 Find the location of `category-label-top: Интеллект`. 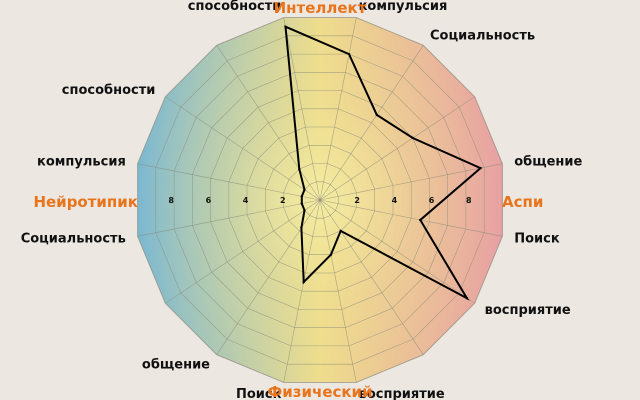

category-label-top: Интеллект is located at coordinates (320, 8).